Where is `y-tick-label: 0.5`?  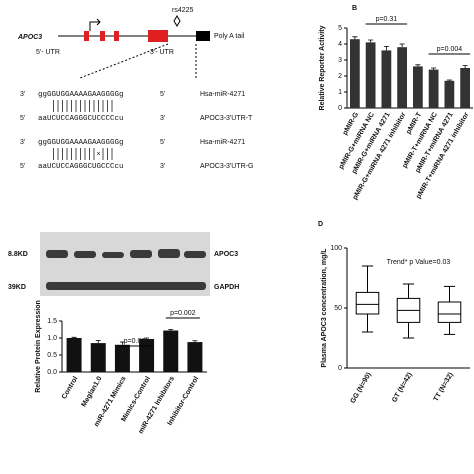 y-tick-label: 0.5 is located at coordinates (52, 355).